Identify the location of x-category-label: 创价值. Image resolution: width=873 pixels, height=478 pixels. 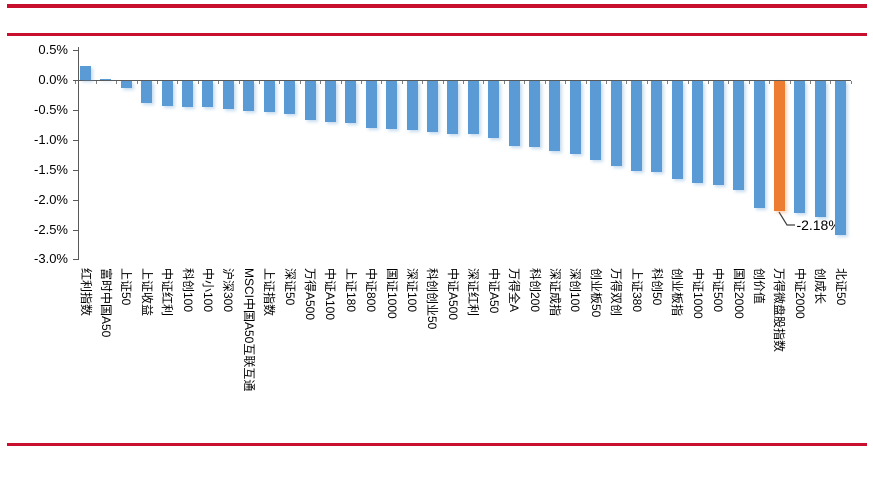
(759, 286).